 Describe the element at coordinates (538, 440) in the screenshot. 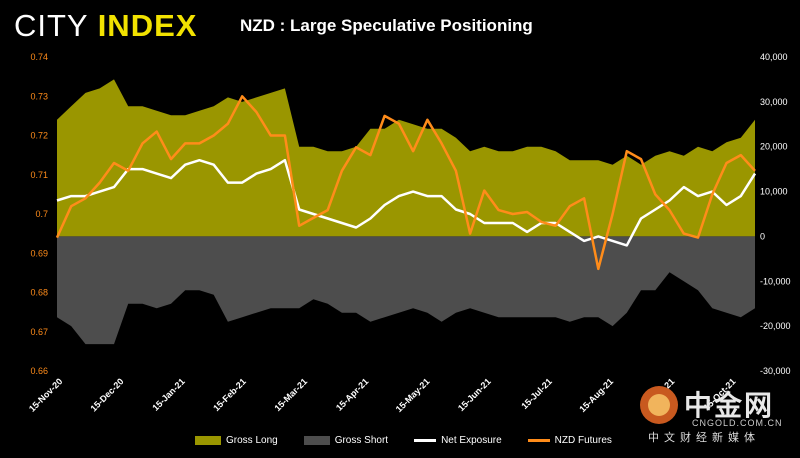

I see `legend-swatch-nzd-futures` at that location.